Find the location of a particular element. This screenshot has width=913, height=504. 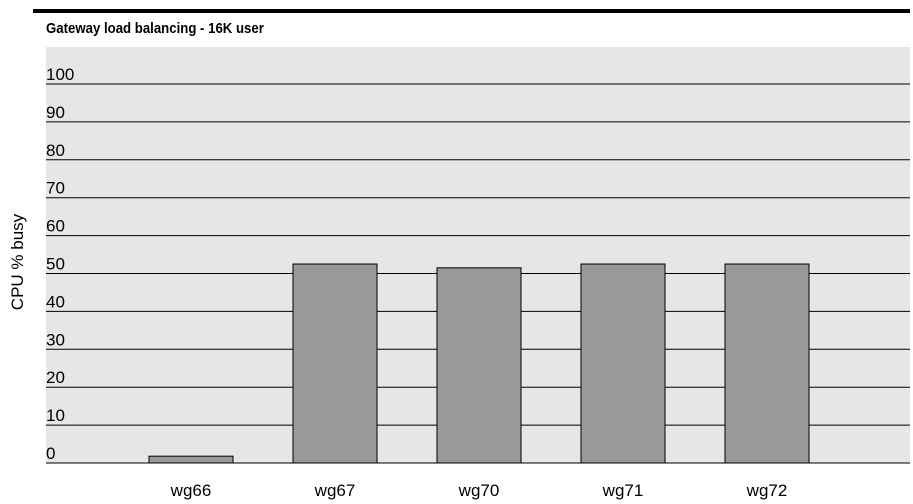

y-tick-label-0: 0 is located at coordinates (50, 453).